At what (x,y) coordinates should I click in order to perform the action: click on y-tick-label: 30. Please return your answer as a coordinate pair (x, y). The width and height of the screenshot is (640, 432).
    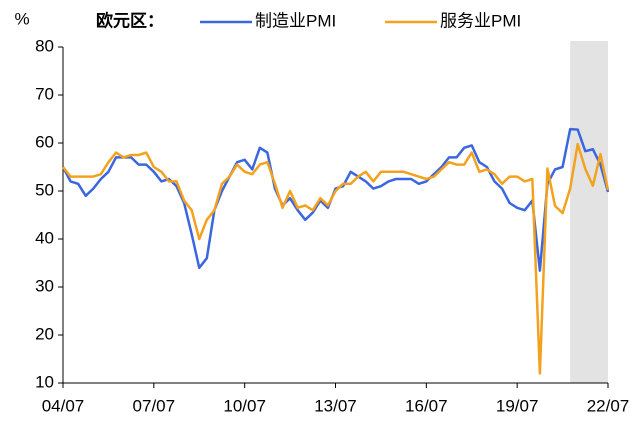
    Looking at the image, I should click on (44, 285).